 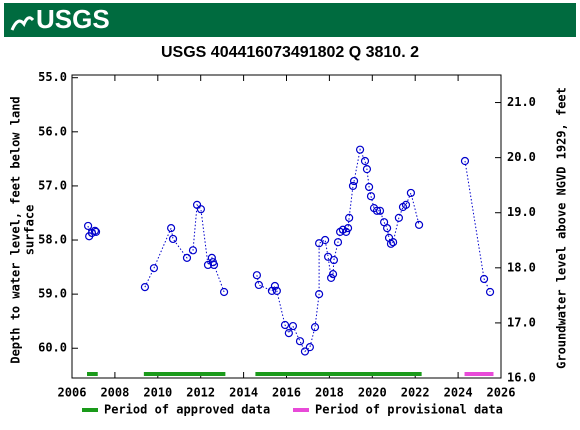 What do you see at coordinates (562, 228) in the screenshot?
I see `y2-axis-label: Groundwater level above NGVD 1929, feet` at bounding box center [562, 228].